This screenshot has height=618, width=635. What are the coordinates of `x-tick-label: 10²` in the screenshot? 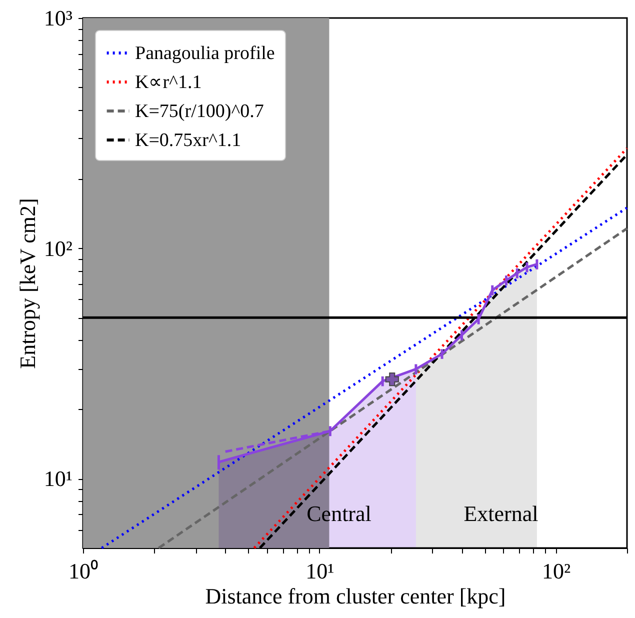 It's located at (557, 571).